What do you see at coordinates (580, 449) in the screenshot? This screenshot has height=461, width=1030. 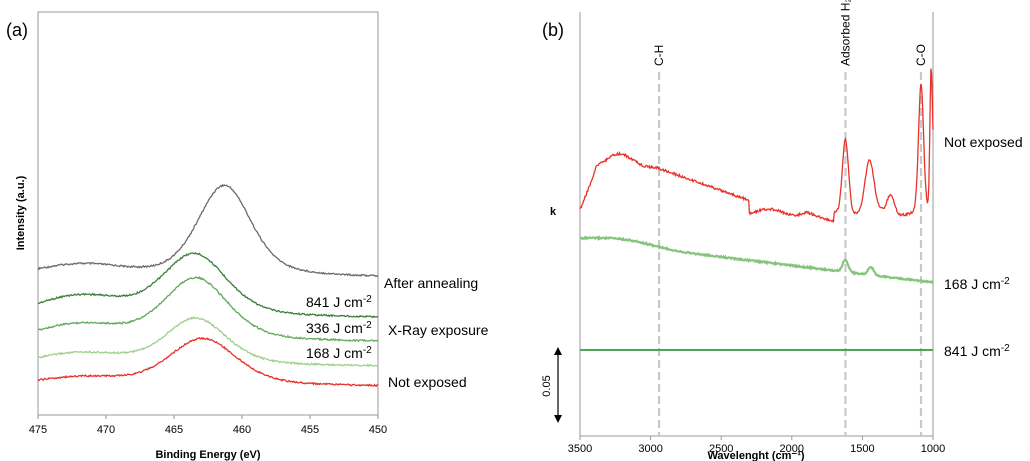 I see `panel-b-tick-label: 3500` at bounding box center [580, 449].